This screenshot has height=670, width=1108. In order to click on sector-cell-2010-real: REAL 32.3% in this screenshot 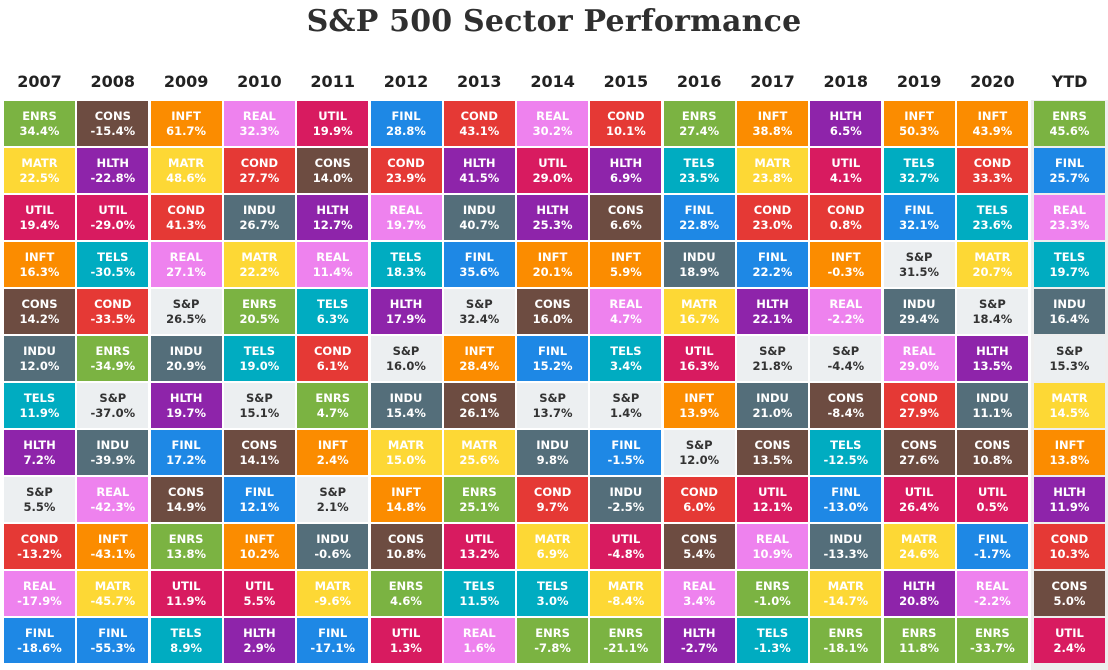, I will do `click(259, 123)`.